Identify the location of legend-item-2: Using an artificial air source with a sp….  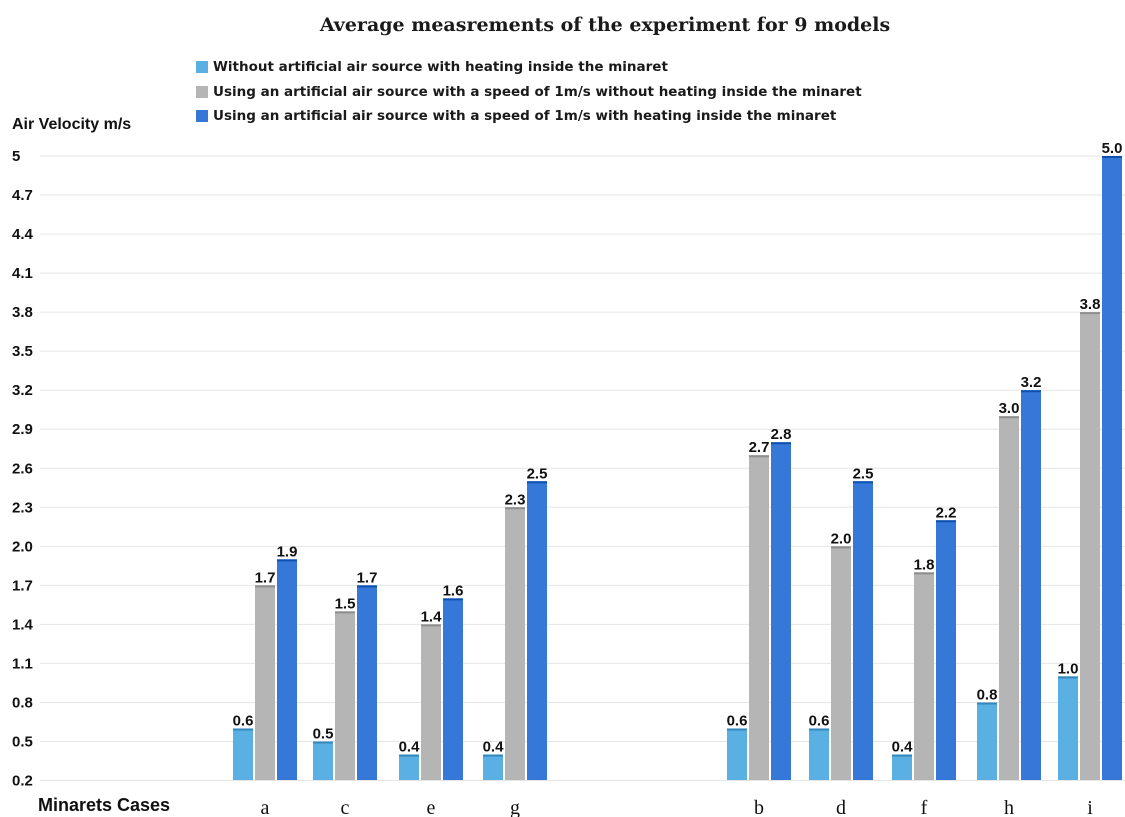
(529, 92).